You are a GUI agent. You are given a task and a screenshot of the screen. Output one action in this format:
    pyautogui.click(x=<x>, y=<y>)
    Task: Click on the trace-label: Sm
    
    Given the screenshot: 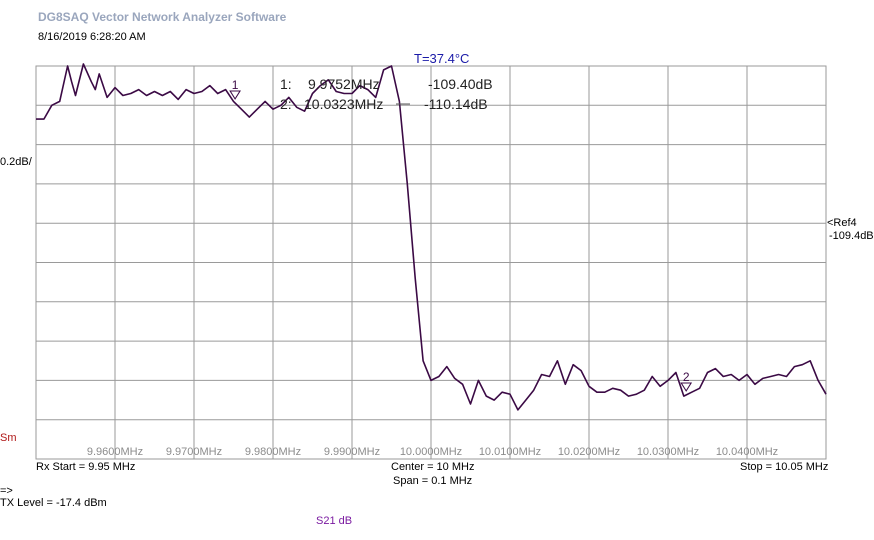 What is the action you would take?
    pyautogui.click(x=8, y=438)
    